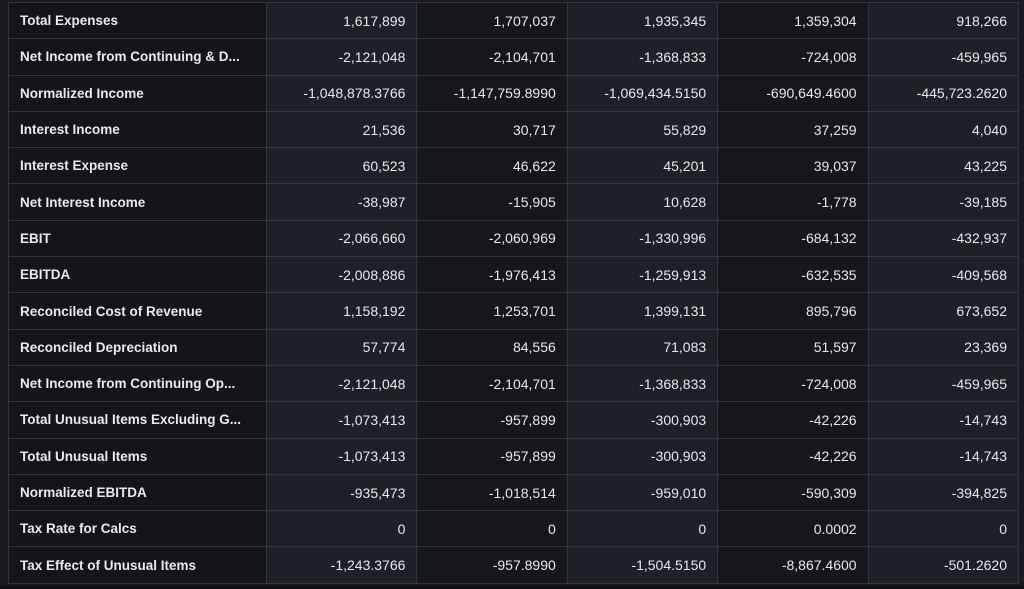  What do you see at coordinates (492, 93) in the screenshot?
I see `table-cell: -1,147,759.8990` at bounding box center [492, 93].